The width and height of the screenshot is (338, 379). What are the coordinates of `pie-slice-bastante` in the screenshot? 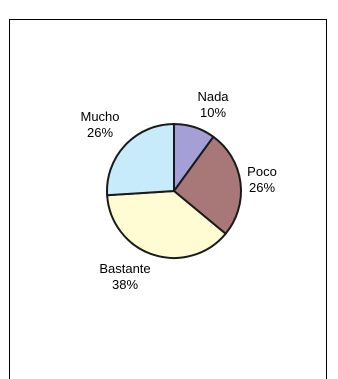 It's located at (166, 224).